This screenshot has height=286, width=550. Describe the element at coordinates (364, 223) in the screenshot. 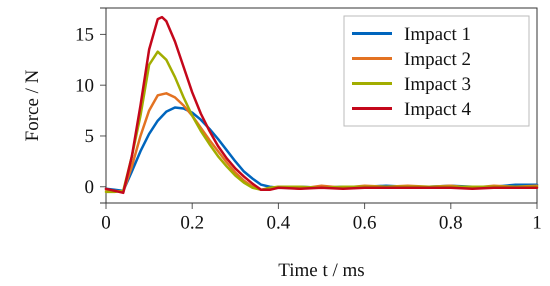

I see `x-tick-label: 0.6` at that location.